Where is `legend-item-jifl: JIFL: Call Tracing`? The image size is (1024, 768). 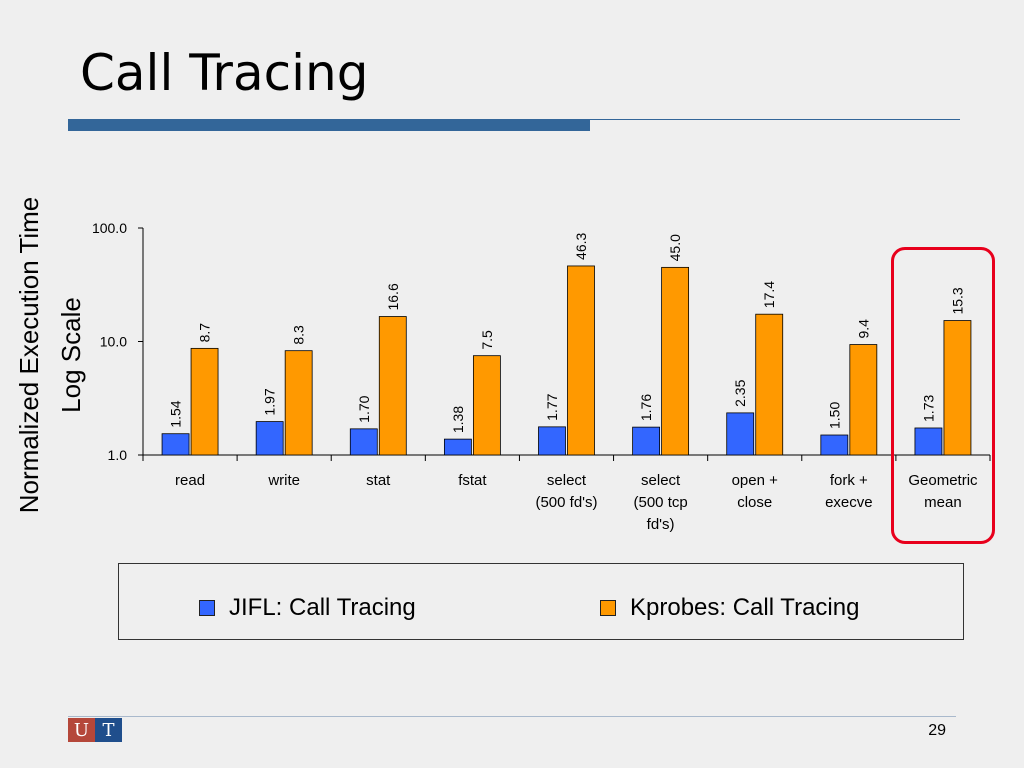
legend-item-jifl: JIFL: Call Tracing is located at coordinates (307, 608).